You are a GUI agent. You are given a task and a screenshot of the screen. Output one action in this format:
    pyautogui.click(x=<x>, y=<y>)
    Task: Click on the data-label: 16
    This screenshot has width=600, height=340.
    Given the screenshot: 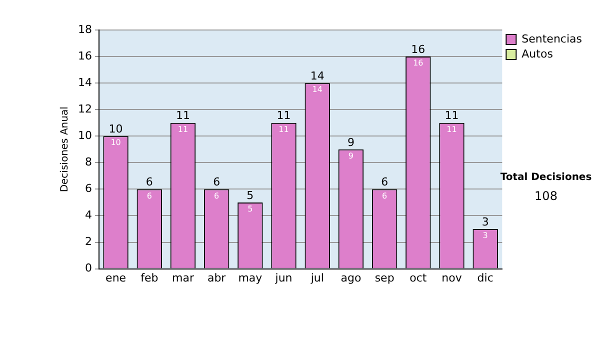 What is the action you would take?
    pyautogui.click(x=418, y=63)
    